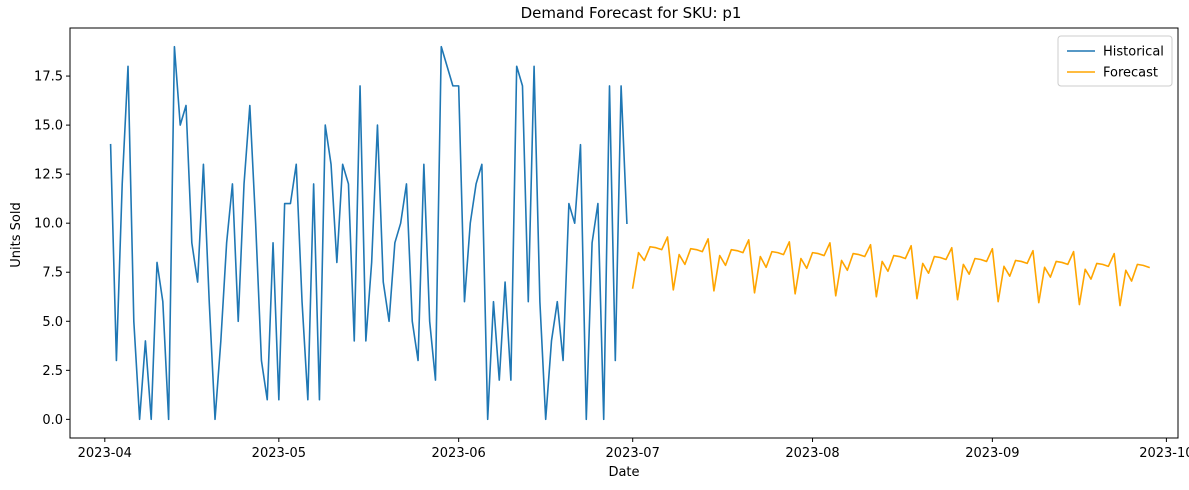 This screenshot has width=1189, height=490. I want to click on x-tick-label: 2023-09, so click(992, 453).